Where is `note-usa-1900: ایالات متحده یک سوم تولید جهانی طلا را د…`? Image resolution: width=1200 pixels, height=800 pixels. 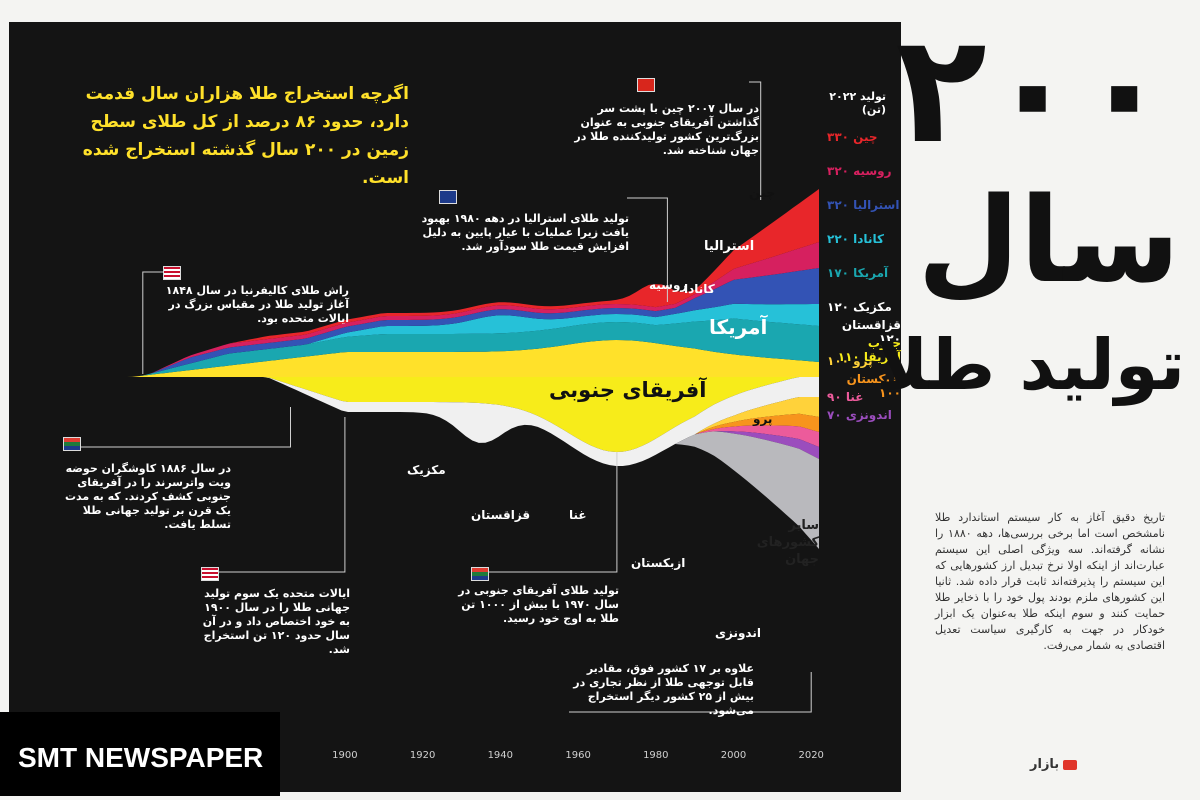 note-usa-1900: ایالات متحده یک سوم تولید جهانی طلا را د… is located at coordinates (276, 621).